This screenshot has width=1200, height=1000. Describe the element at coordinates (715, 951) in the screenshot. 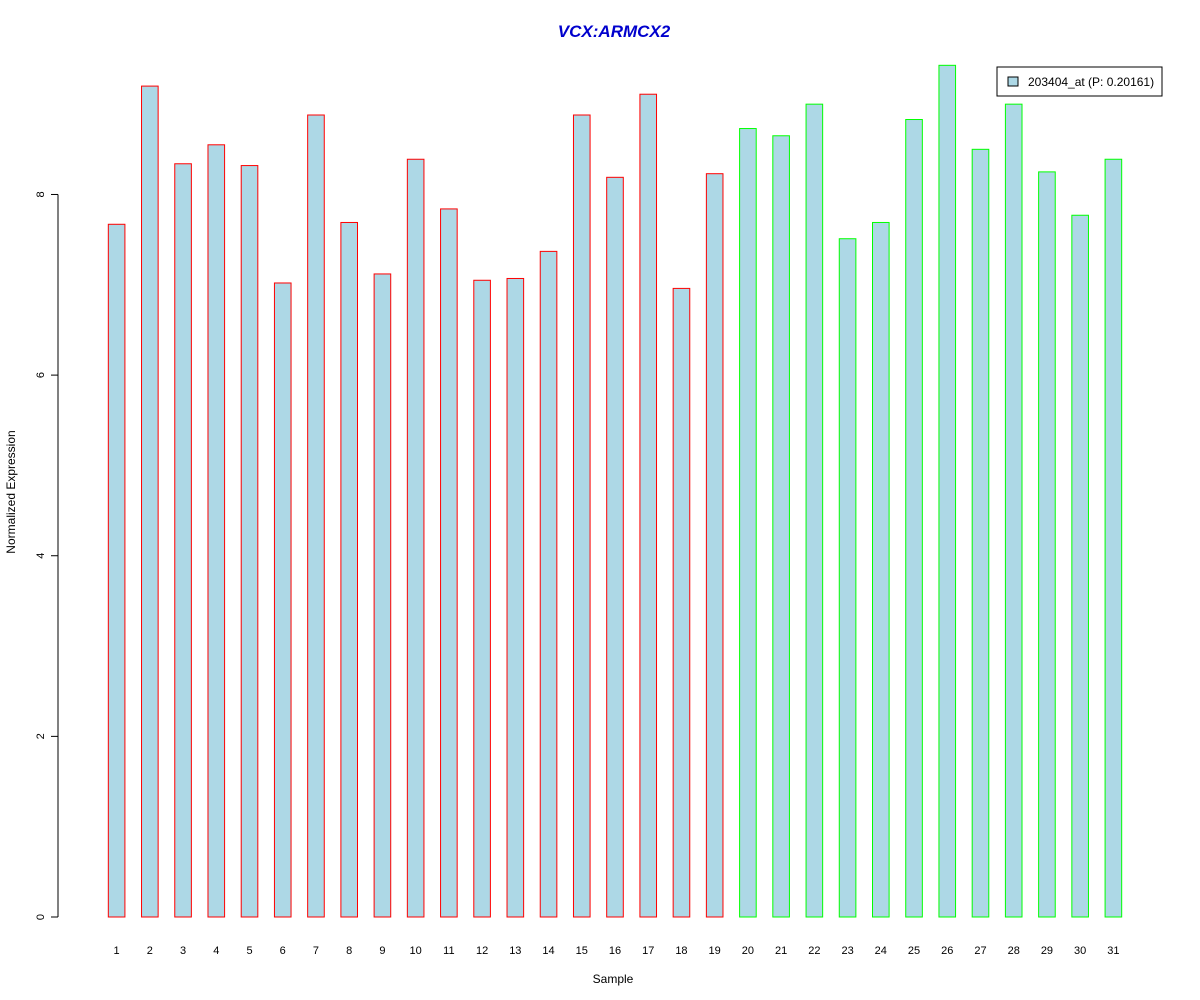

I see `x-tick-label: 19` at that location.